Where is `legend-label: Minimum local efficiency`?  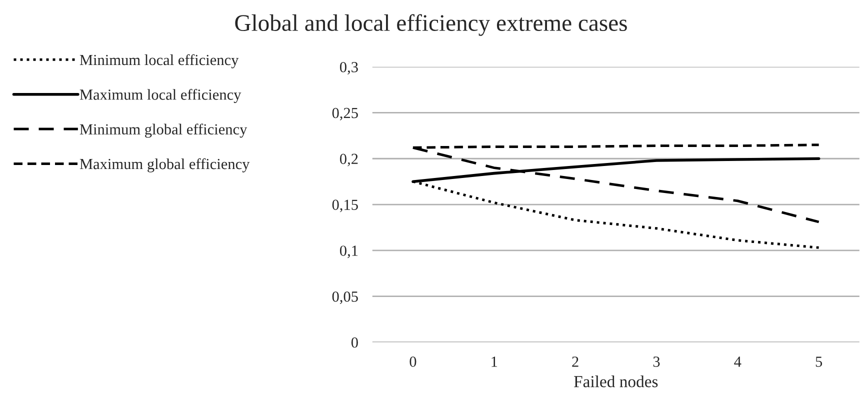
legend-label: Minimum local efficiency is located at coordinates (159, 61).